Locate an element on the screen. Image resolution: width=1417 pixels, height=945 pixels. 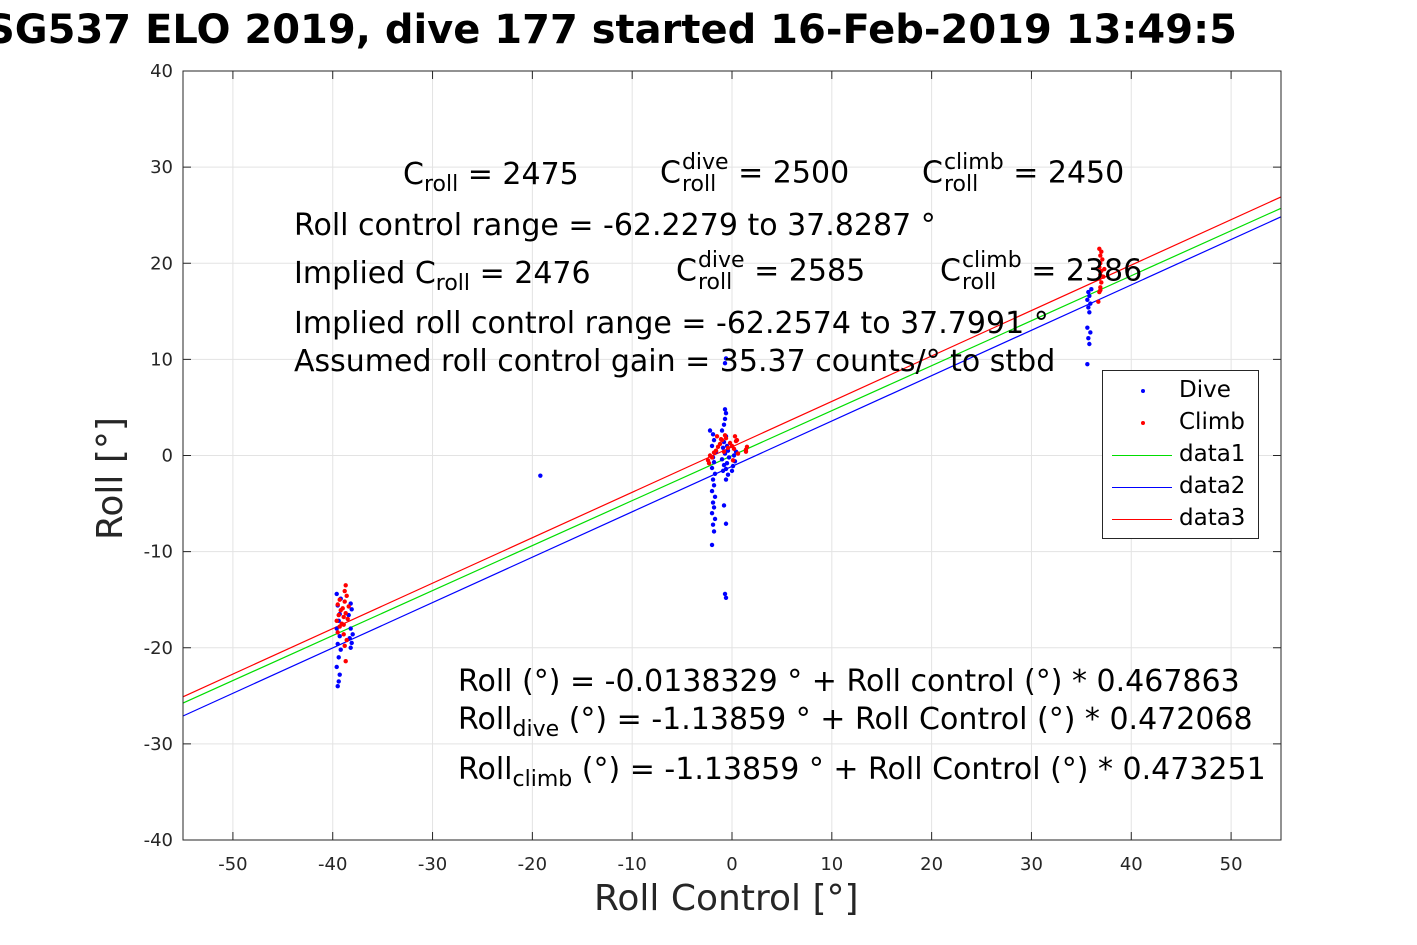
y-tick-label: 40 is located at coordinates (161, 71).